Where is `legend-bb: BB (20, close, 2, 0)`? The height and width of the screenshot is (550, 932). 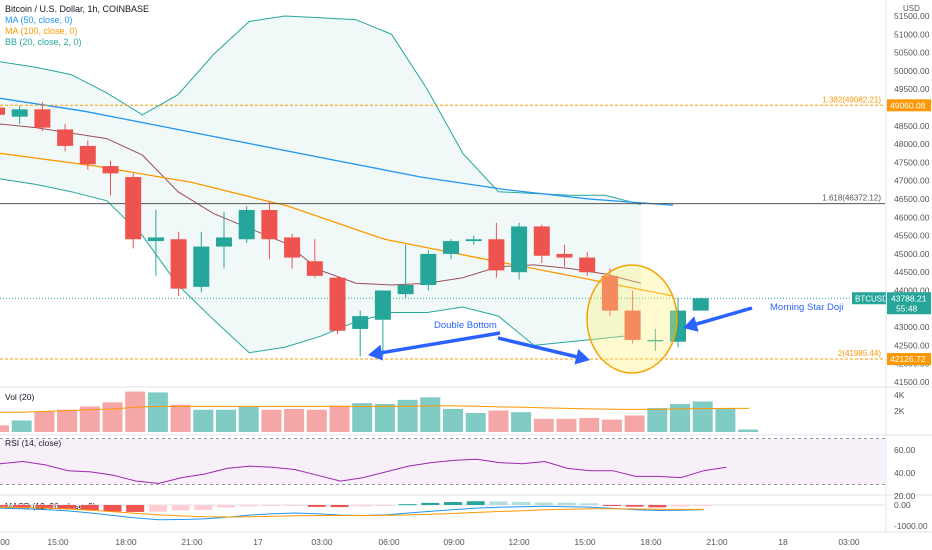
legend-bb: BB (20, close, 2, 0) is located at coordinates (43, 42).